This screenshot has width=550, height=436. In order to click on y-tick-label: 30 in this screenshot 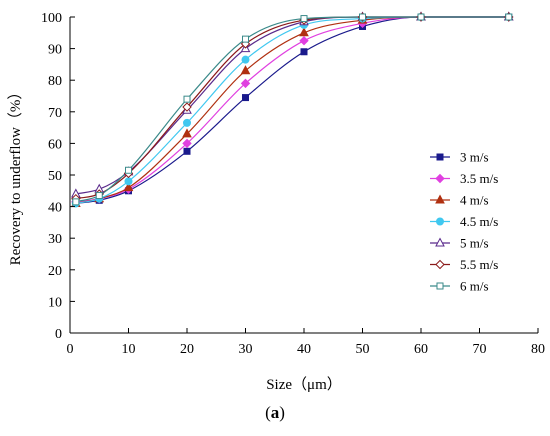, I will do `click(55, 239)`.